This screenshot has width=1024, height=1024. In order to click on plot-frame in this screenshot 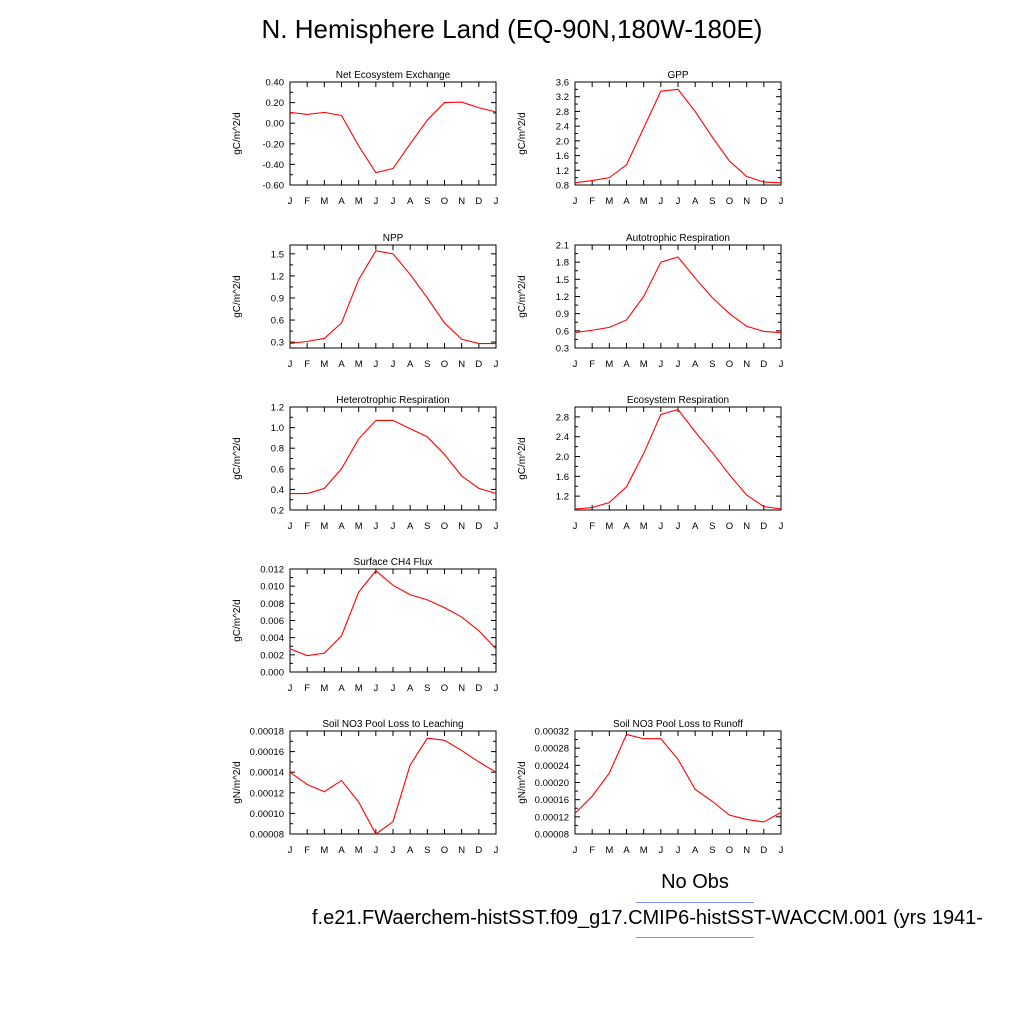, I will do `click(393, 458)`.